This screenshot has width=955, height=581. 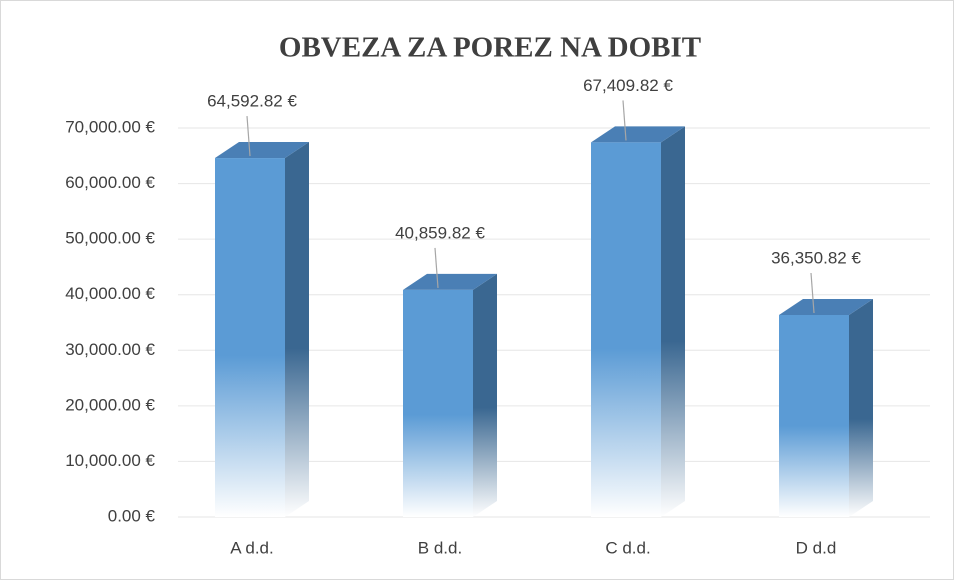 I want to click on y-tick-label: 50,000.00 €, so click(x=110, y=238).